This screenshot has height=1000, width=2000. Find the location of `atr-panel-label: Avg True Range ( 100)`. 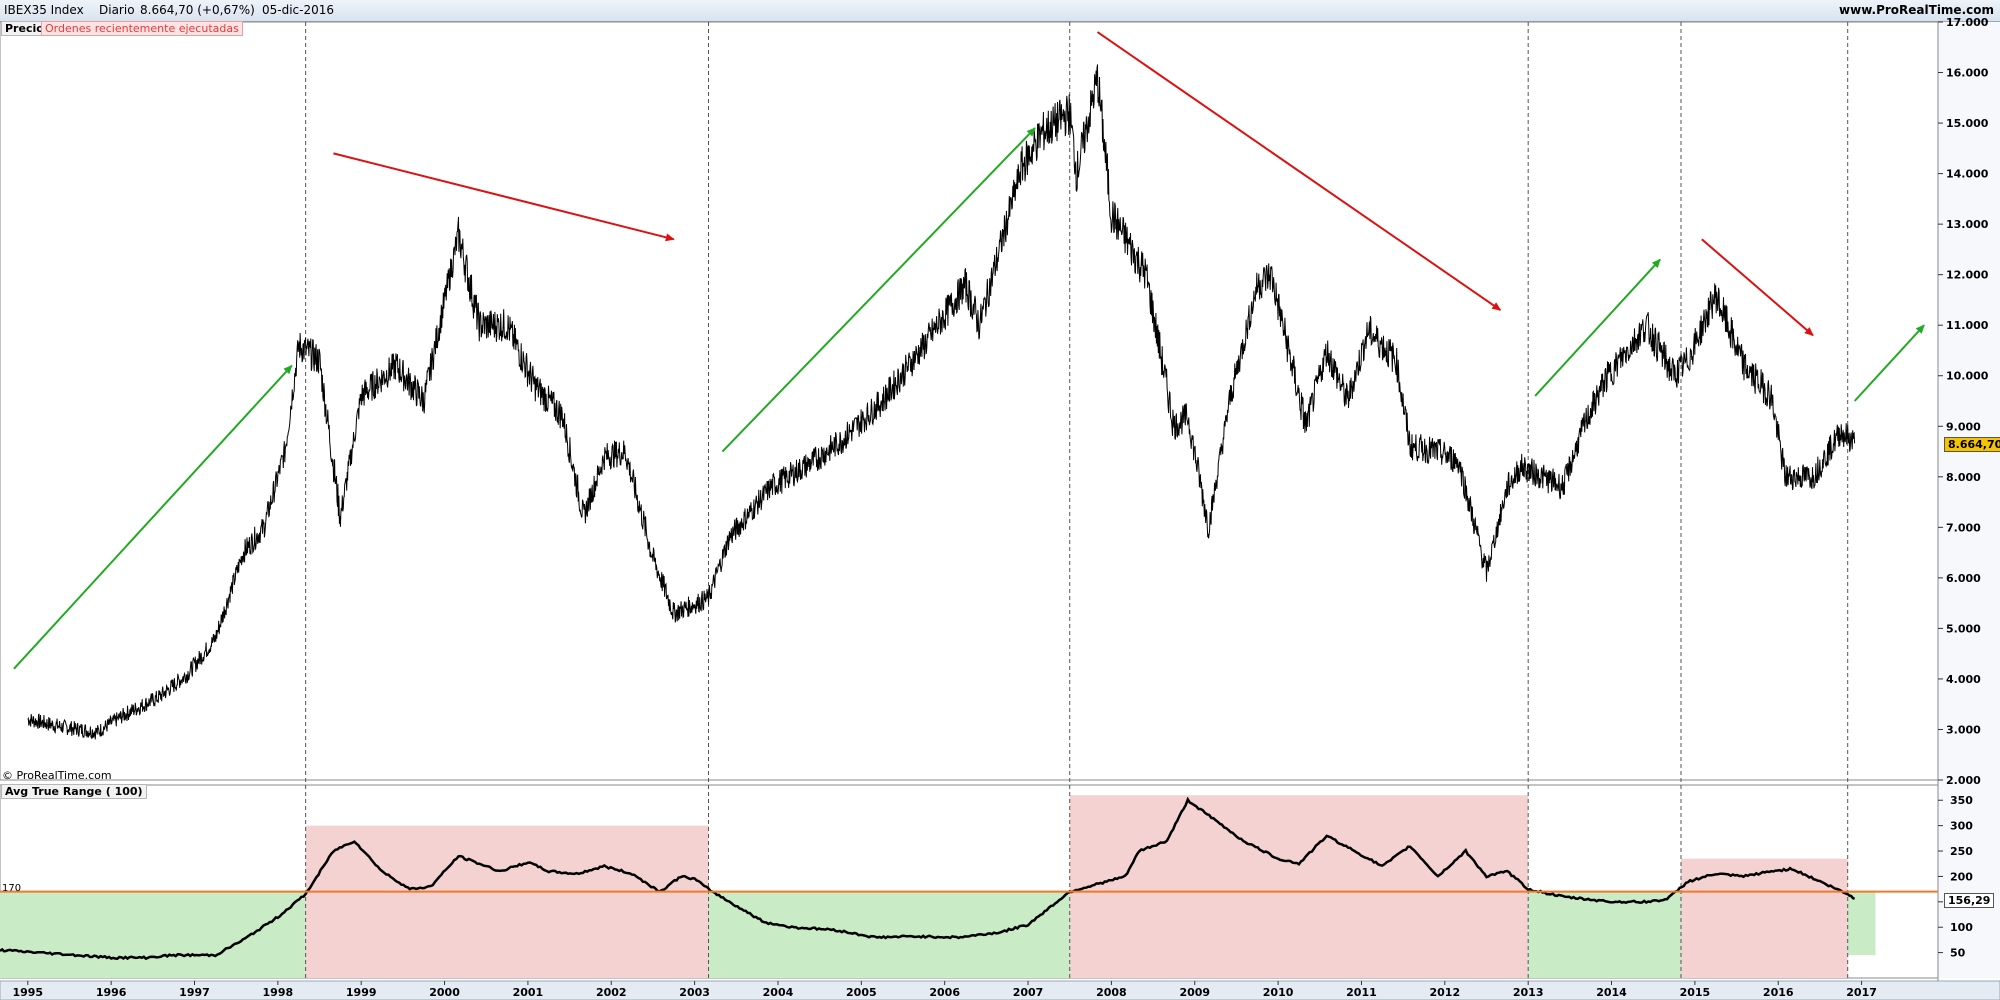

atr-panel-label: Avg True Range ( 100) is located at coordinates (74, 791).